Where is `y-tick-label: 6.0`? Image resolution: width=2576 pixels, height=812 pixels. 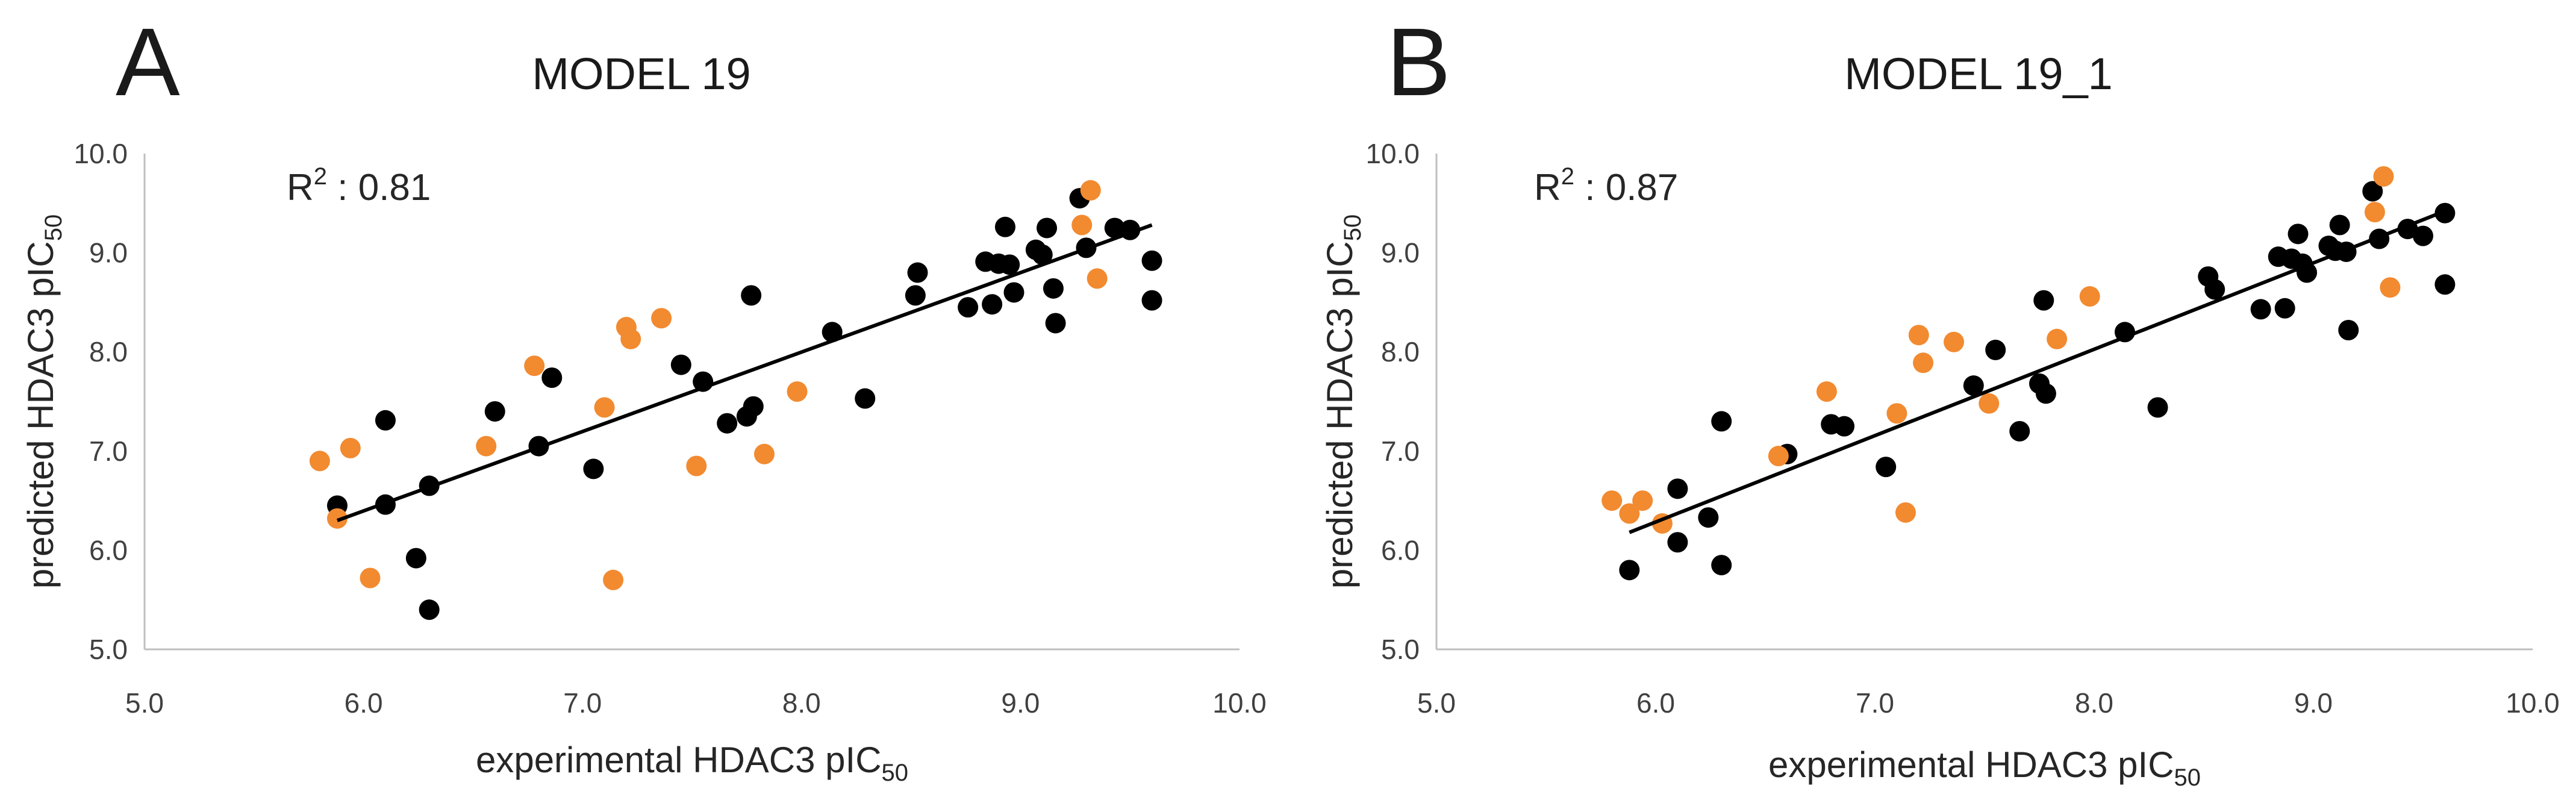
y-tick-label: 6.0 is located at coordinates (108, 550).